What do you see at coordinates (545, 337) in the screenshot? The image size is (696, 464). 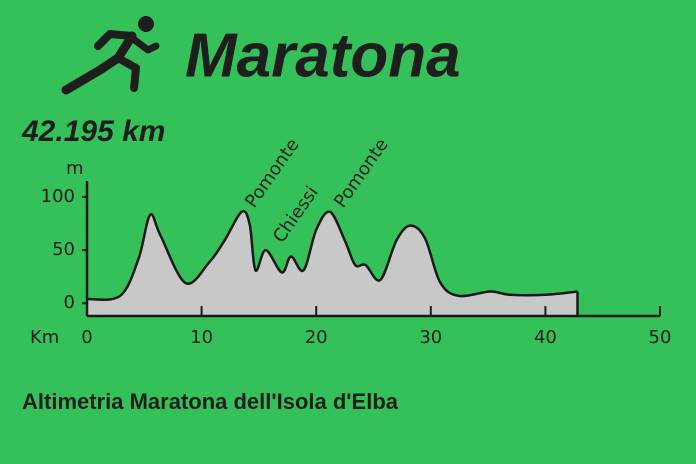 I see `x-tick-label: 40` at bounding box center [545, 337].